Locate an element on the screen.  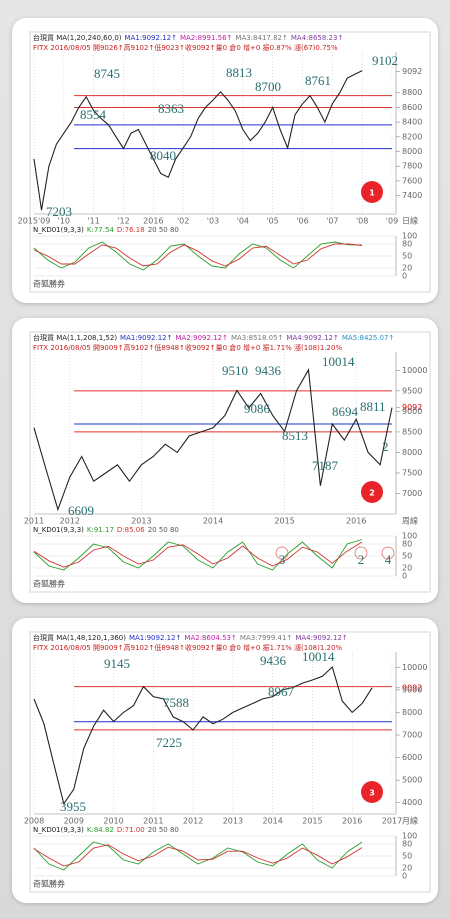
x-tick-label: '02 is located at coordinates (183, 221).